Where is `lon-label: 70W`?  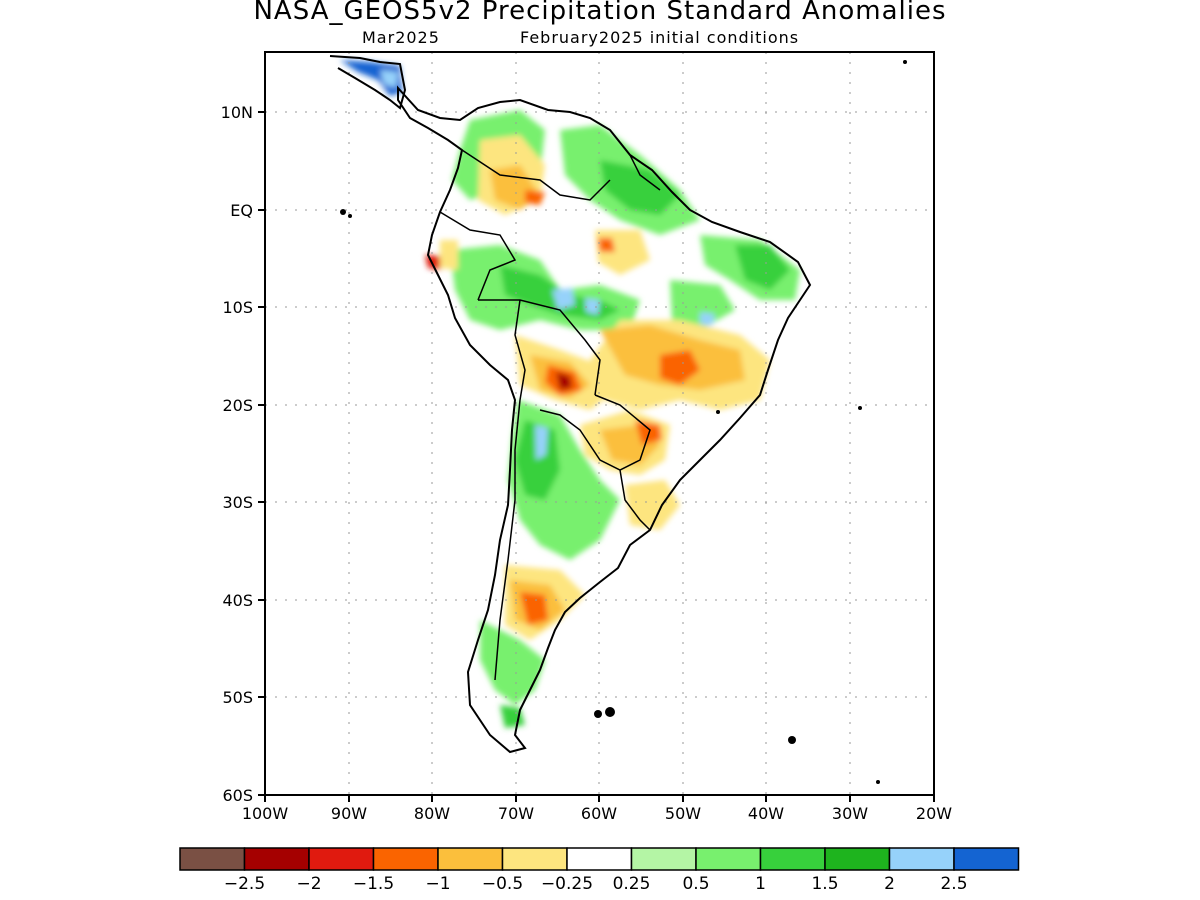
lon-label: 70W is located at coordinates (516, 813).